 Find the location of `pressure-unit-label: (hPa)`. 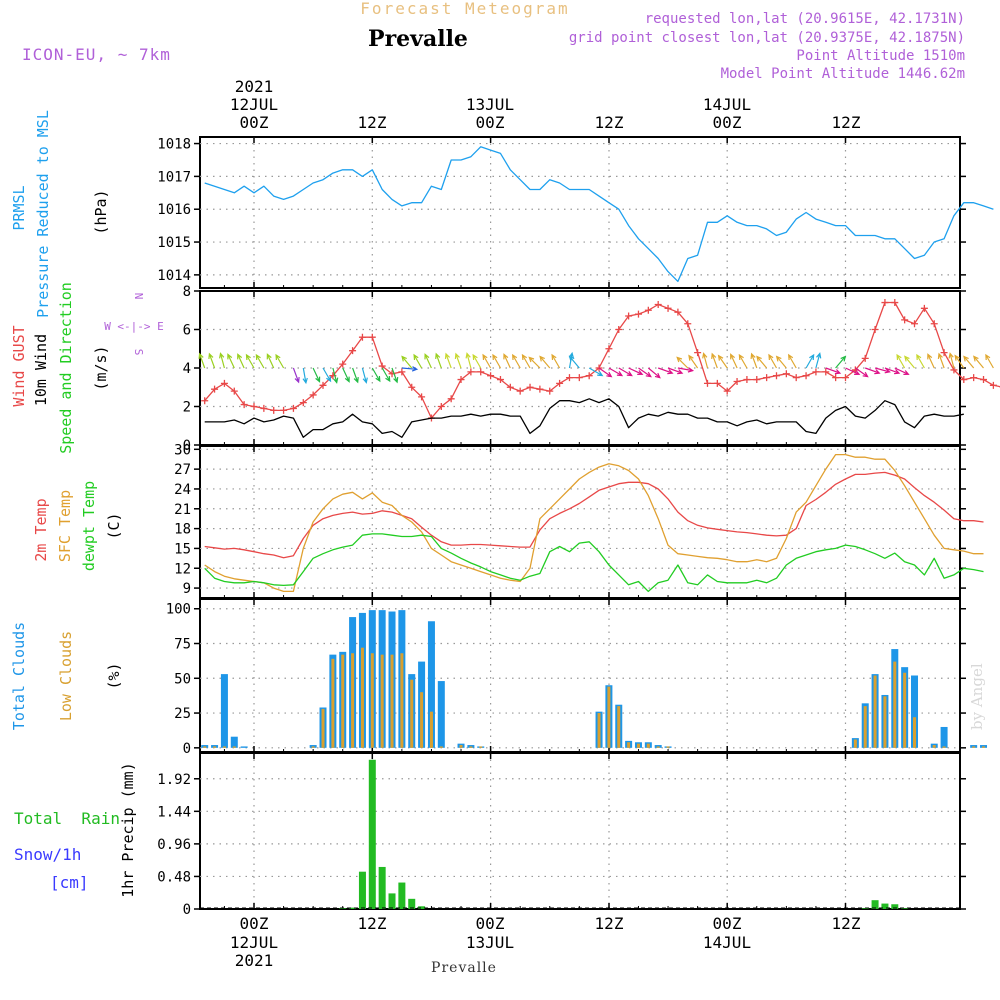

pressure-unit-label: (hPa) is located at coordinates (101, 211).